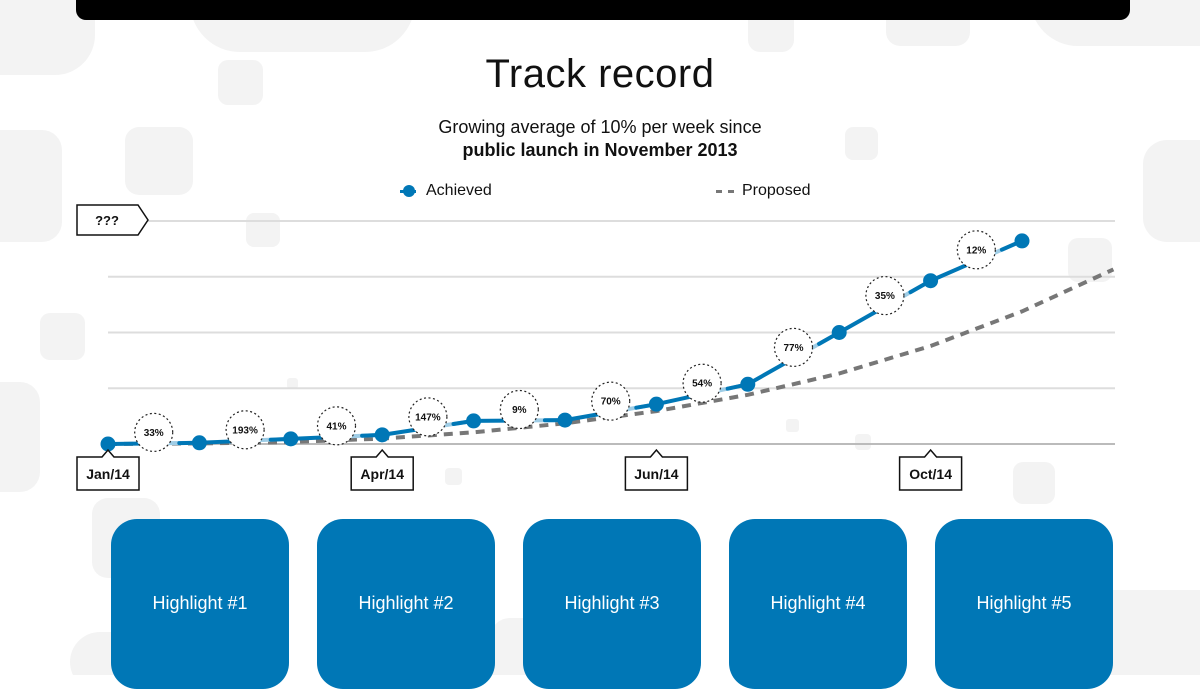 The width and height of the screenshot is (1200, 689). What do you see at coordinates (776, 191) in the screenshot?
I see `legend-label-proposed: Proposed` at bounding box center [776, 191].